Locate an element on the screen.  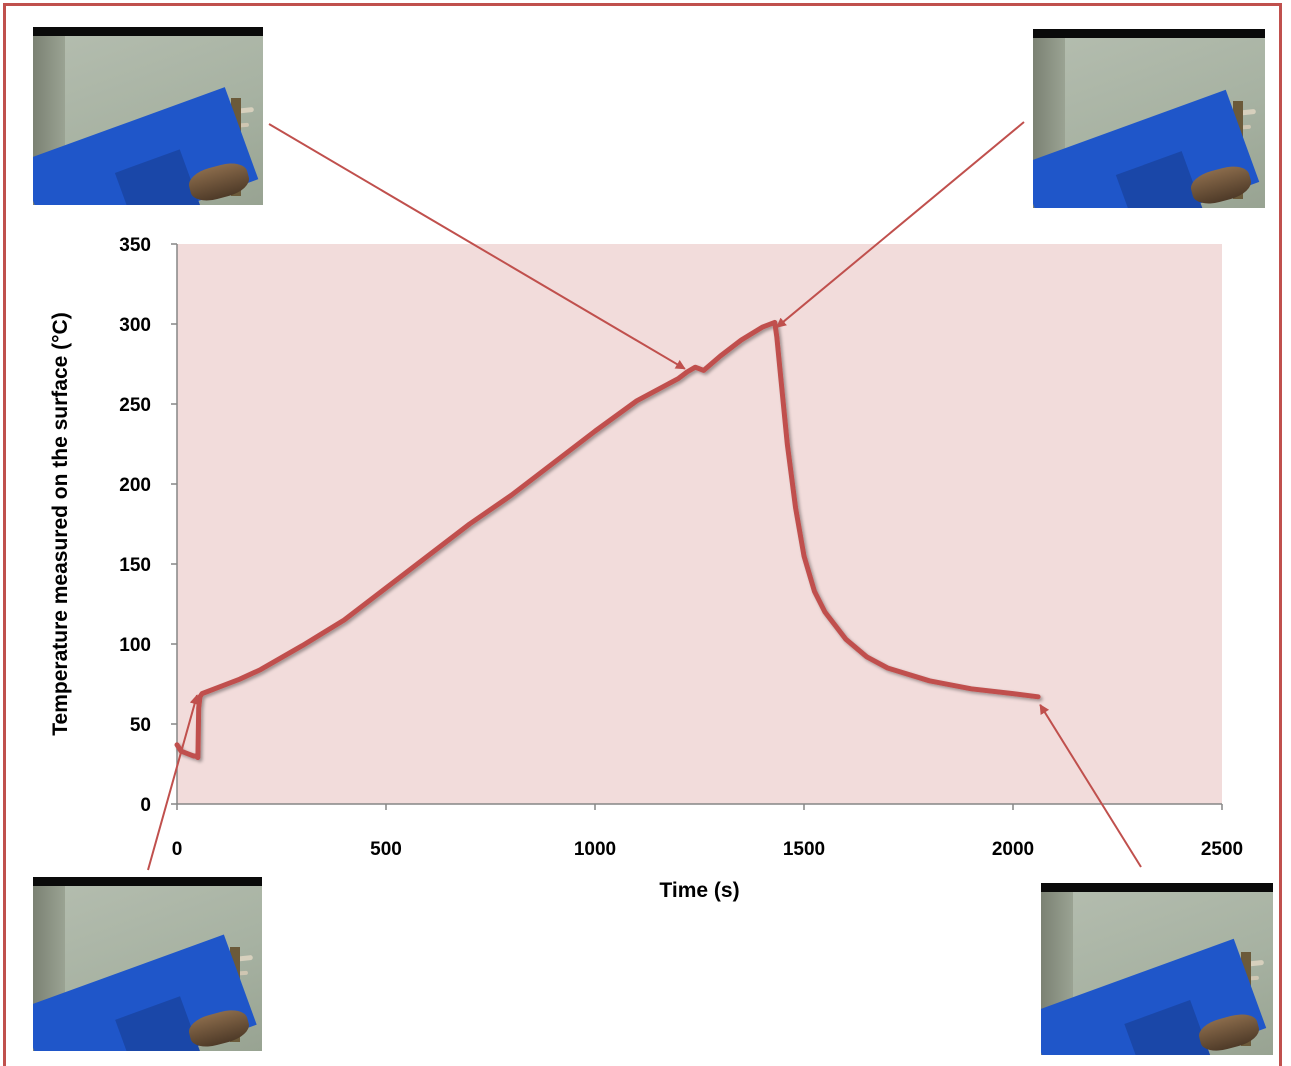
y-tick-label: 50 is located at coordinates (140, 725).